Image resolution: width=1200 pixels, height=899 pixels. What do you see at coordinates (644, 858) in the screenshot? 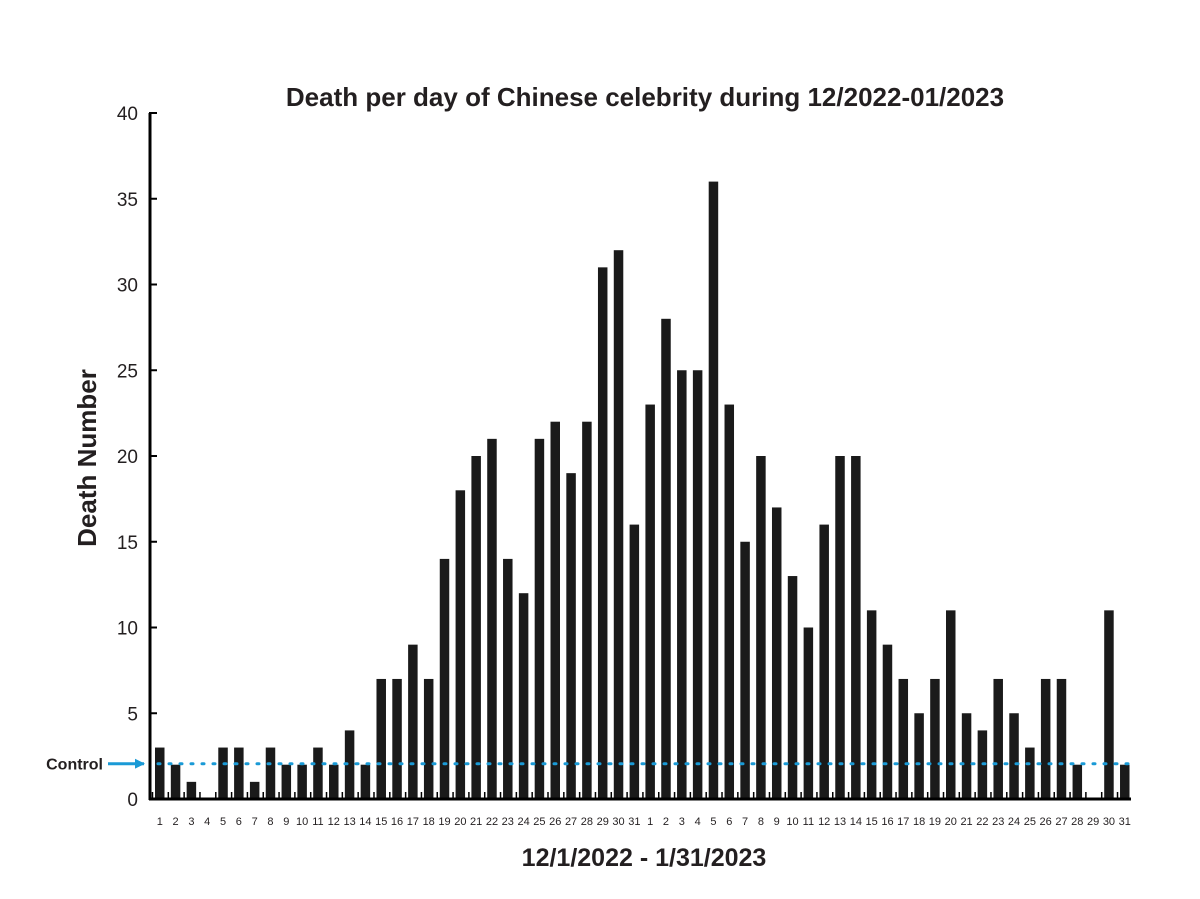
I see `x-axis-label: 12/1/2022 - 1/31/2023` at bounding box center [644, 858].